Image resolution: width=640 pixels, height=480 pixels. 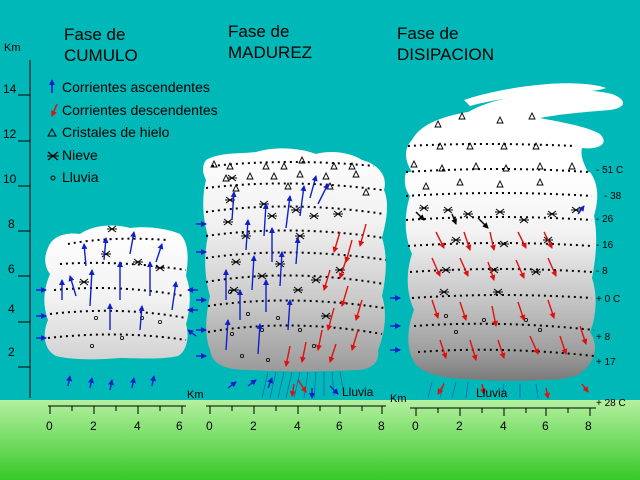 What do you see at coordinates (493, 413) in the screenshot?
I see `distance-axis-disipacion: Km 0 2 4 6 8` at bounding box center [493, 413].